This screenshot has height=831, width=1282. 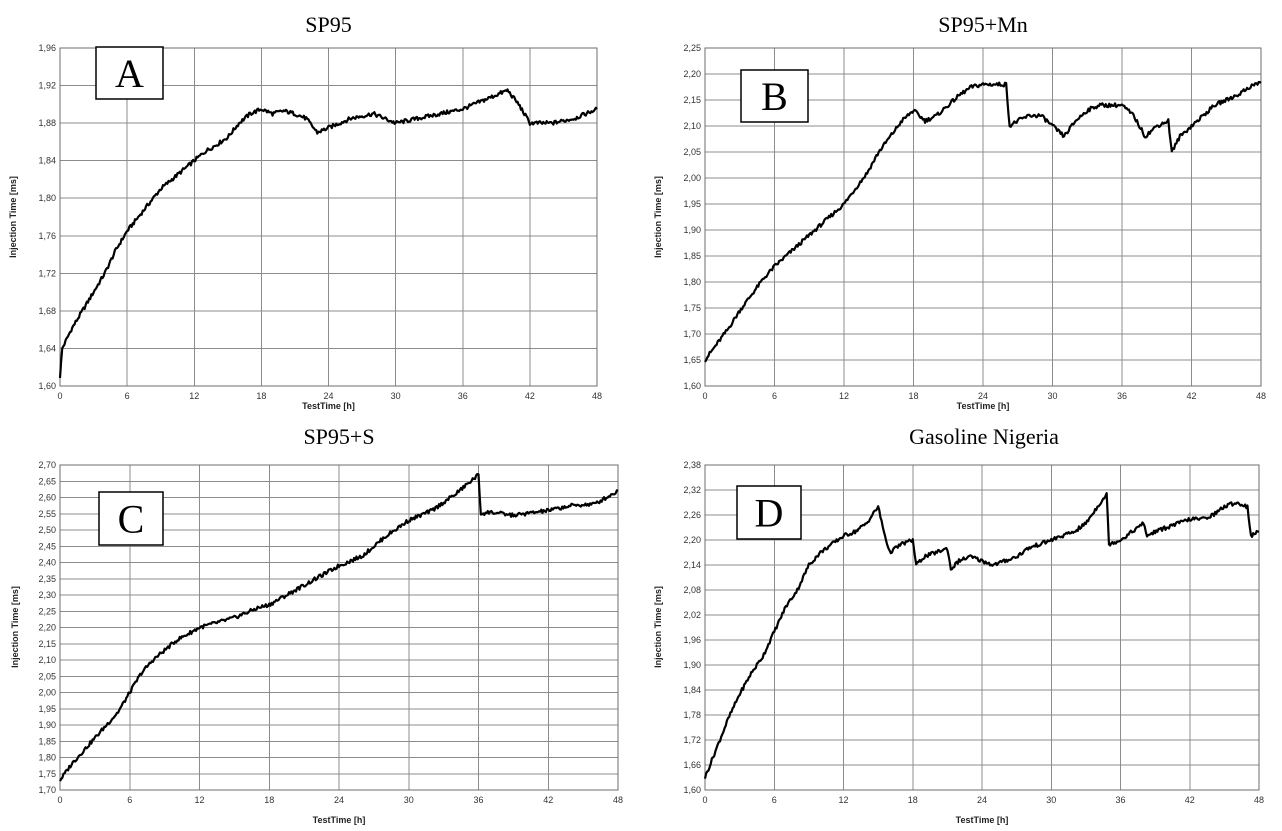 What do you see at coordinates (692, 565) in the screenshot?
I see `y-tick-label: 2,14` at bounding box center [692, 565].